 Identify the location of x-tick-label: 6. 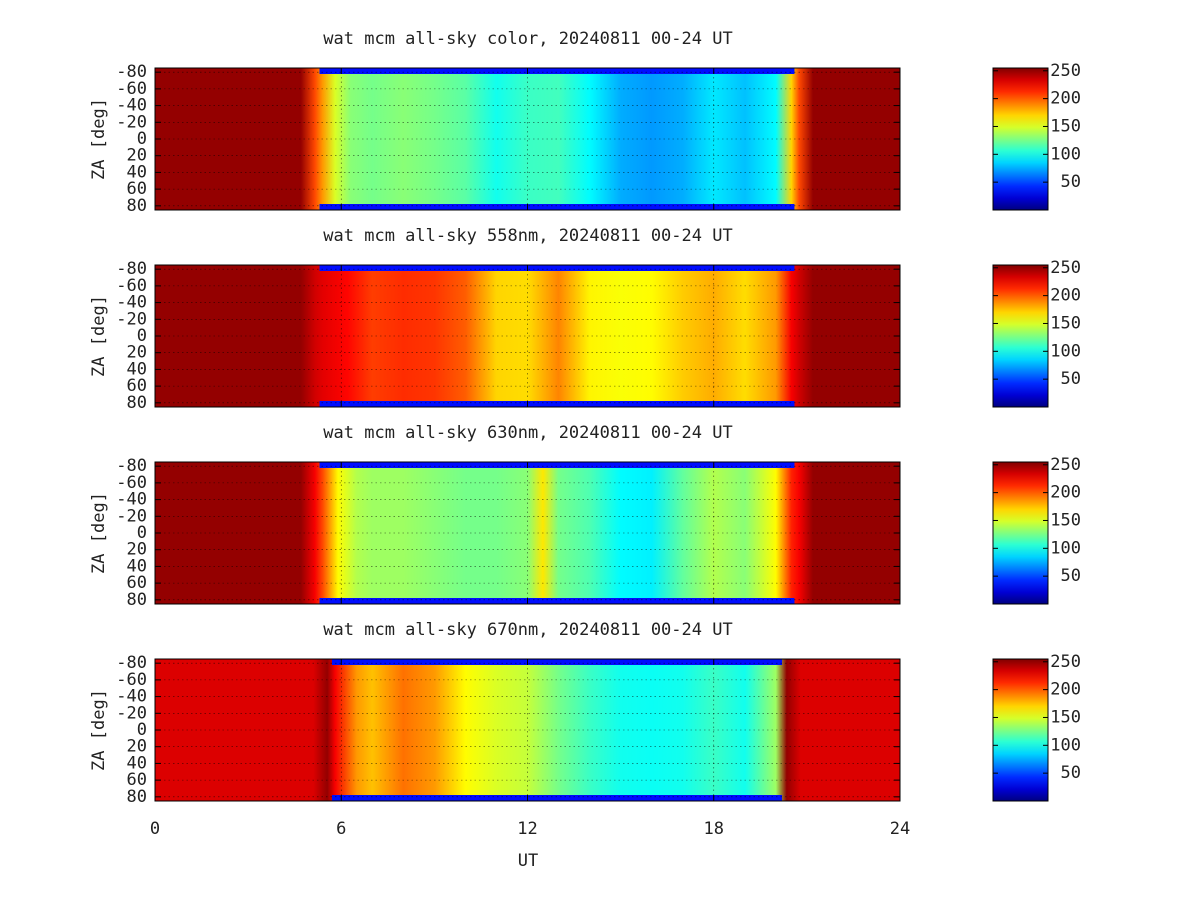
(341, 829).